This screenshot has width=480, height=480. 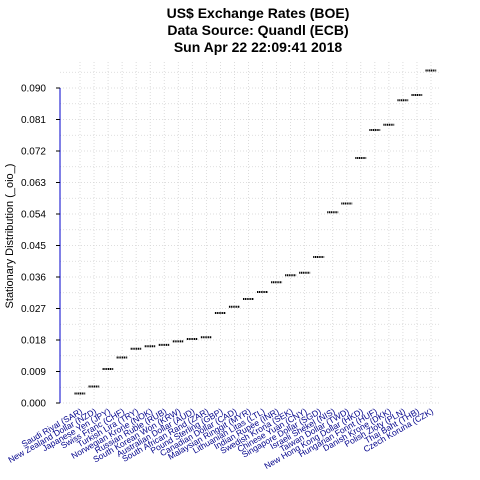 I want to click on y-tick-label: 0.072, so click(x=33, y=152).